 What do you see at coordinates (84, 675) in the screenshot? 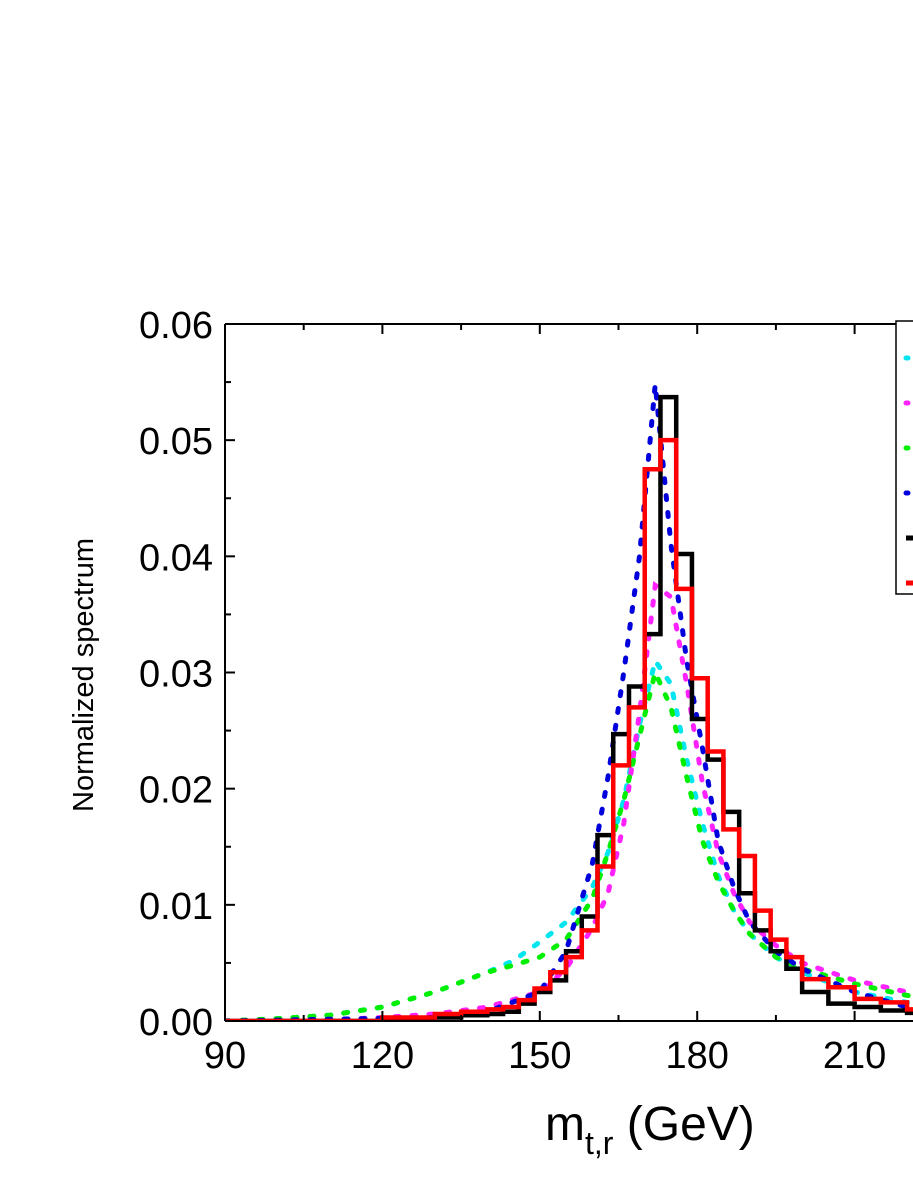
I see `y-axis-title: Normalized spectrum` at bounding box center [84, 675].